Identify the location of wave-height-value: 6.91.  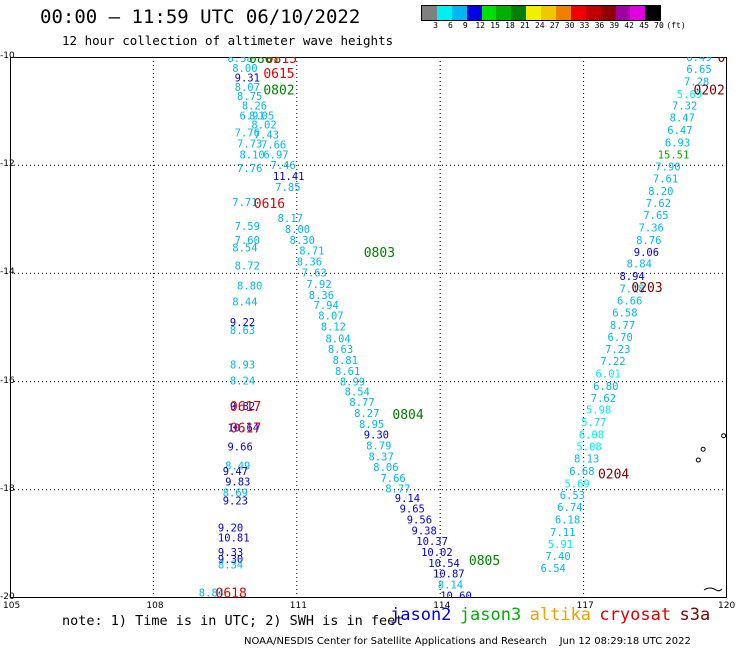
(251, 116).